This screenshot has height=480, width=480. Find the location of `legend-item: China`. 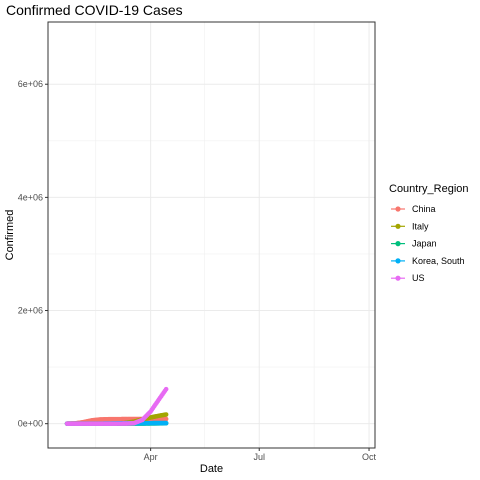

legend-item: China is located at coordinates (413, 209).